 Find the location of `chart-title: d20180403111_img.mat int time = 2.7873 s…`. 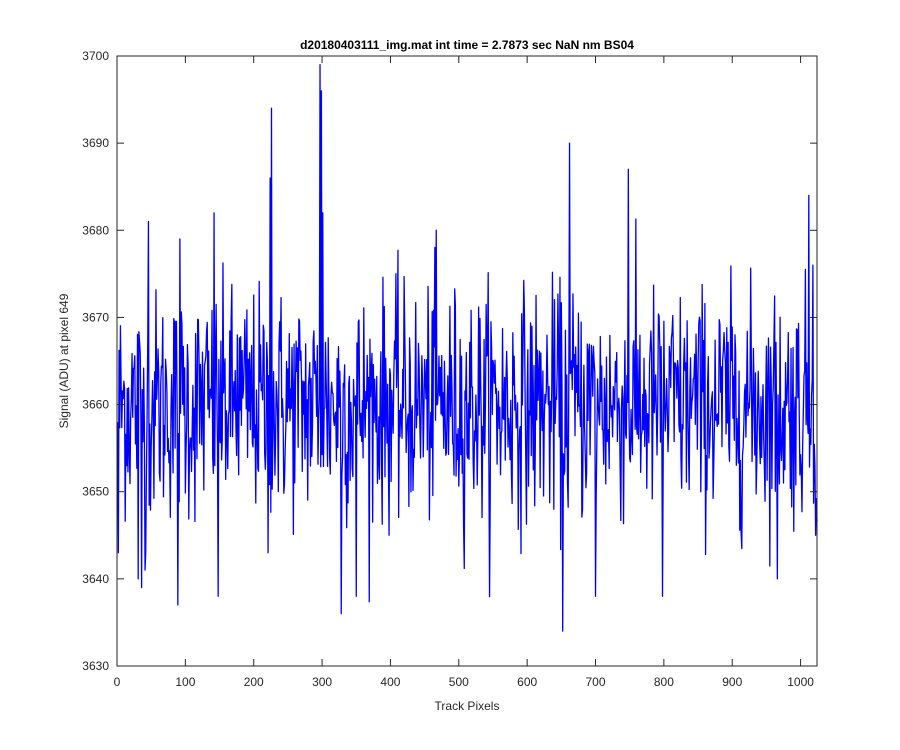

chart-title: d20180403111_img.mat int time = 2.7873 s… is located at coordinates (467, 45).